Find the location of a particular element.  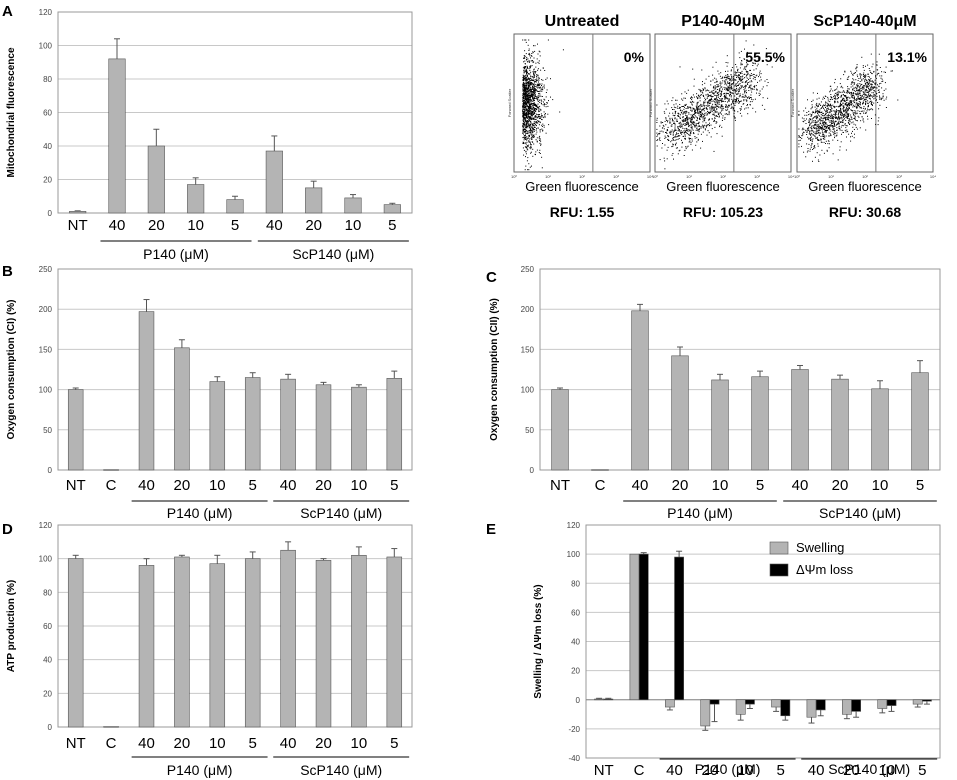

panel-letter-a: A is located at coordinates (7, 11).